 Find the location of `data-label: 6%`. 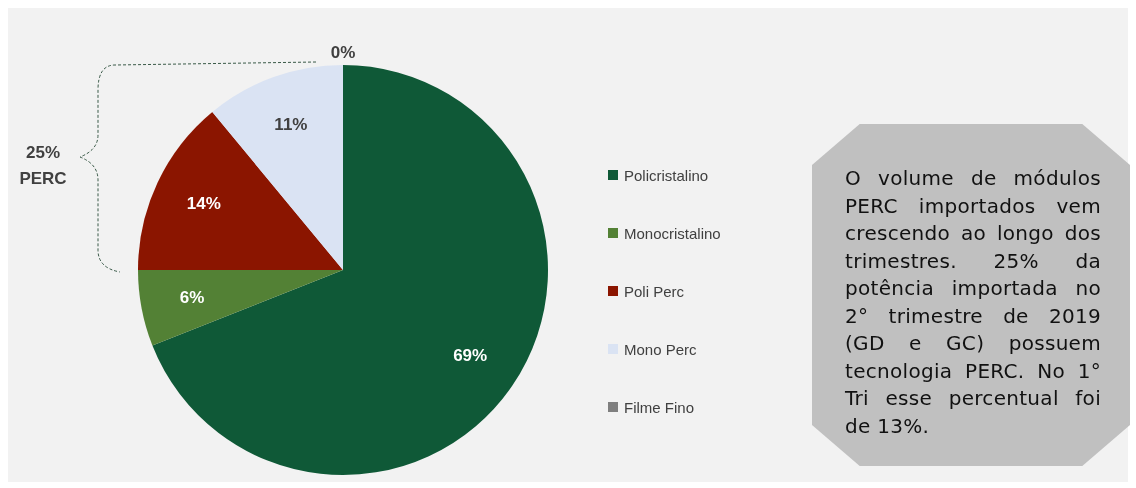

data-label: 6% is located at coordinates (192, 298).